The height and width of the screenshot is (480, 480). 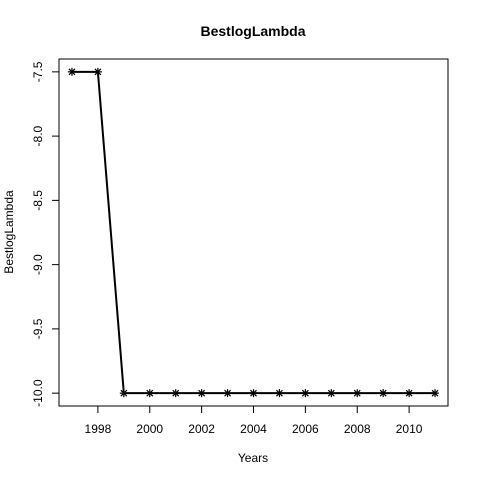 What do you see at coordinates (38, 135) in the screenshot?
I see `y-tick-label: -8.0` at bounding box center [38, 135].